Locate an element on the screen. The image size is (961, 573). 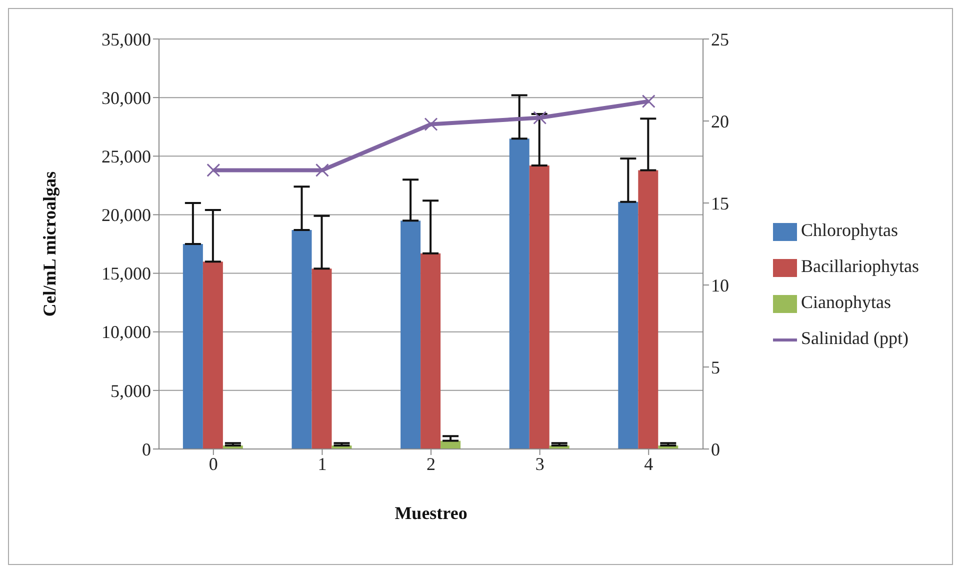
x-axis-title: Muestreo is located at coordinates (431, 513).